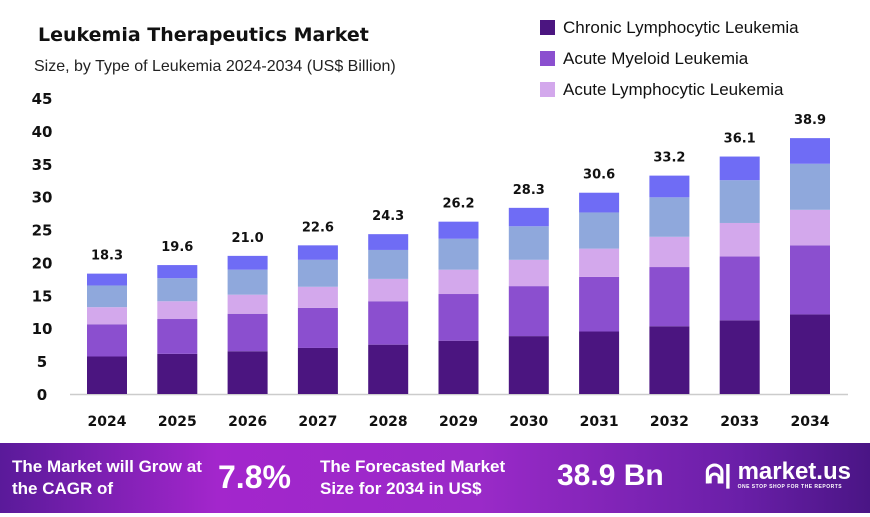  Describe the element at coordinates (247, 422) in the screenshot. I see `x-tick-label: 2026` at that location.